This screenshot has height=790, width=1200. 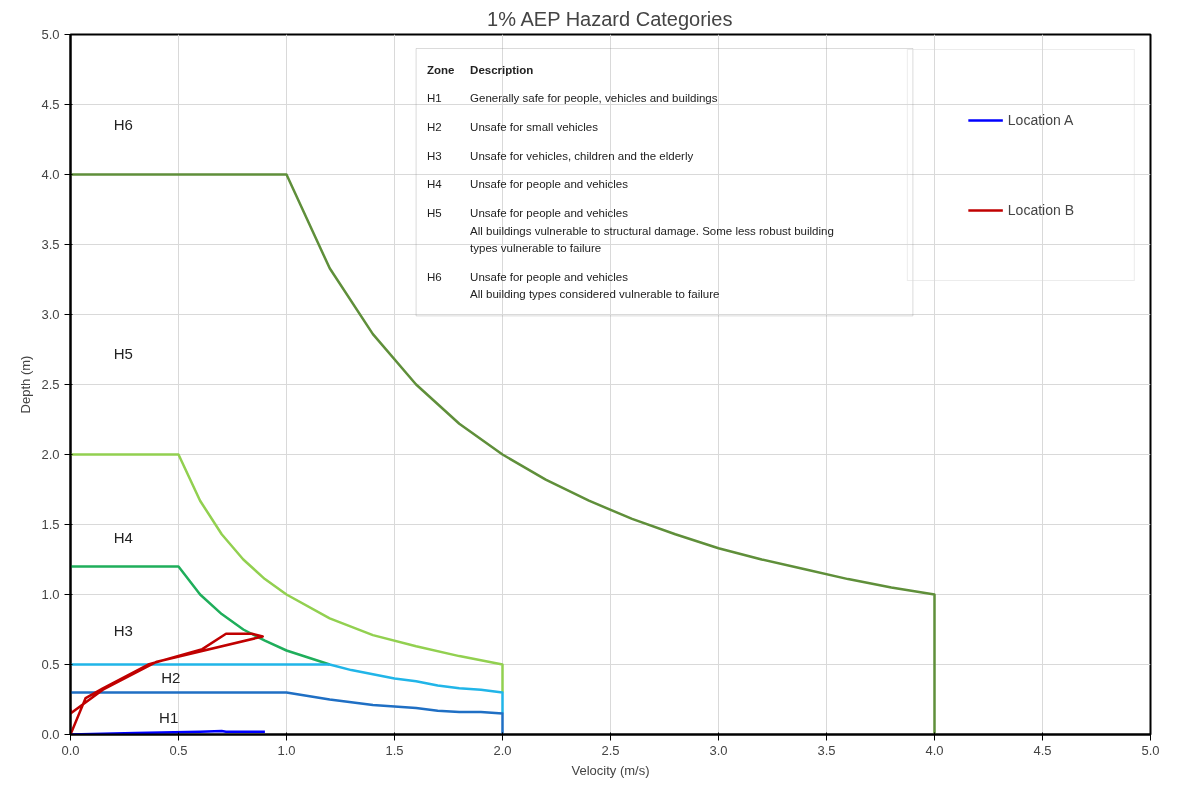 I want to click on annotation: Unsafe for small vehicles, so click(x=534, y=126).